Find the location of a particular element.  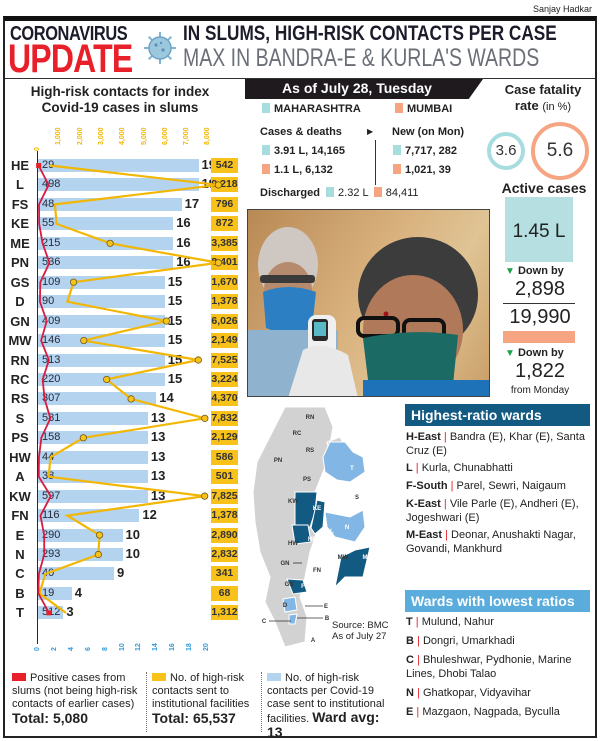

high-risk-contacts-value: 341 is located at coordinates (224, 574).